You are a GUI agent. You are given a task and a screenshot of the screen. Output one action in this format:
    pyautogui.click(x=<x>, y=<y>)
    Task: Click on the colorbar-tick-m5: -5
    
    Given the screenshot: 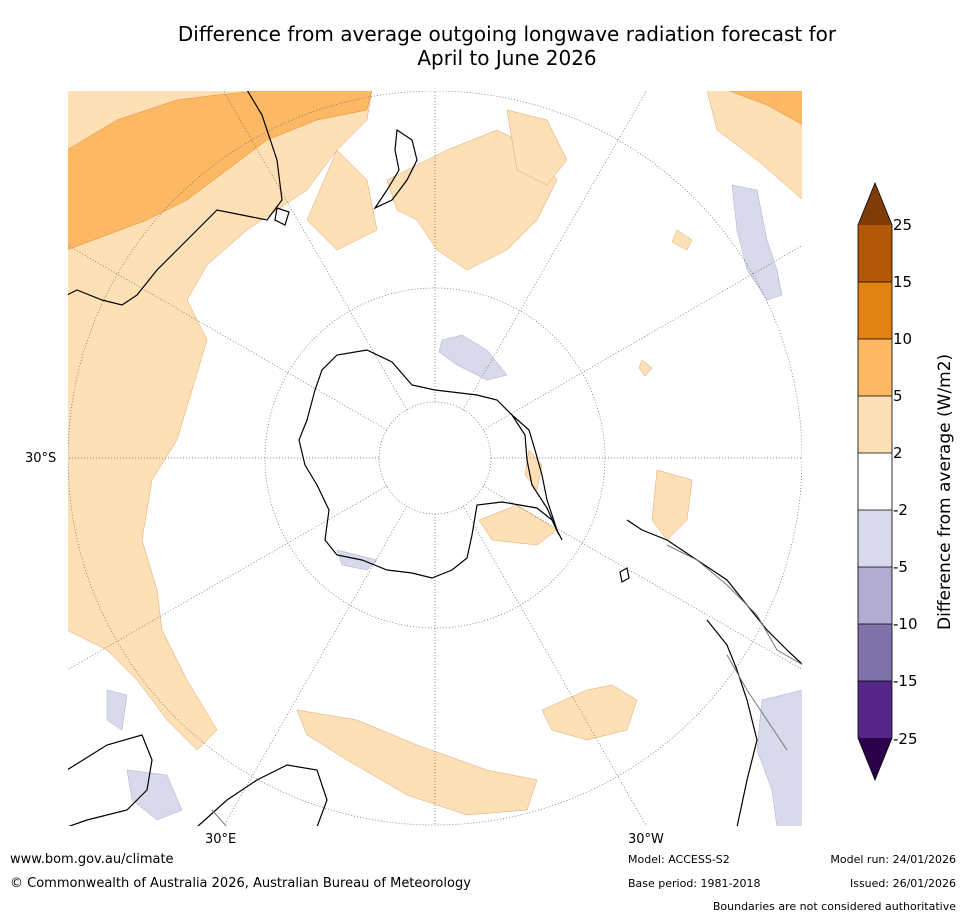 What is the action you would take?
    pyautogui.click(x=900, y=567)
    